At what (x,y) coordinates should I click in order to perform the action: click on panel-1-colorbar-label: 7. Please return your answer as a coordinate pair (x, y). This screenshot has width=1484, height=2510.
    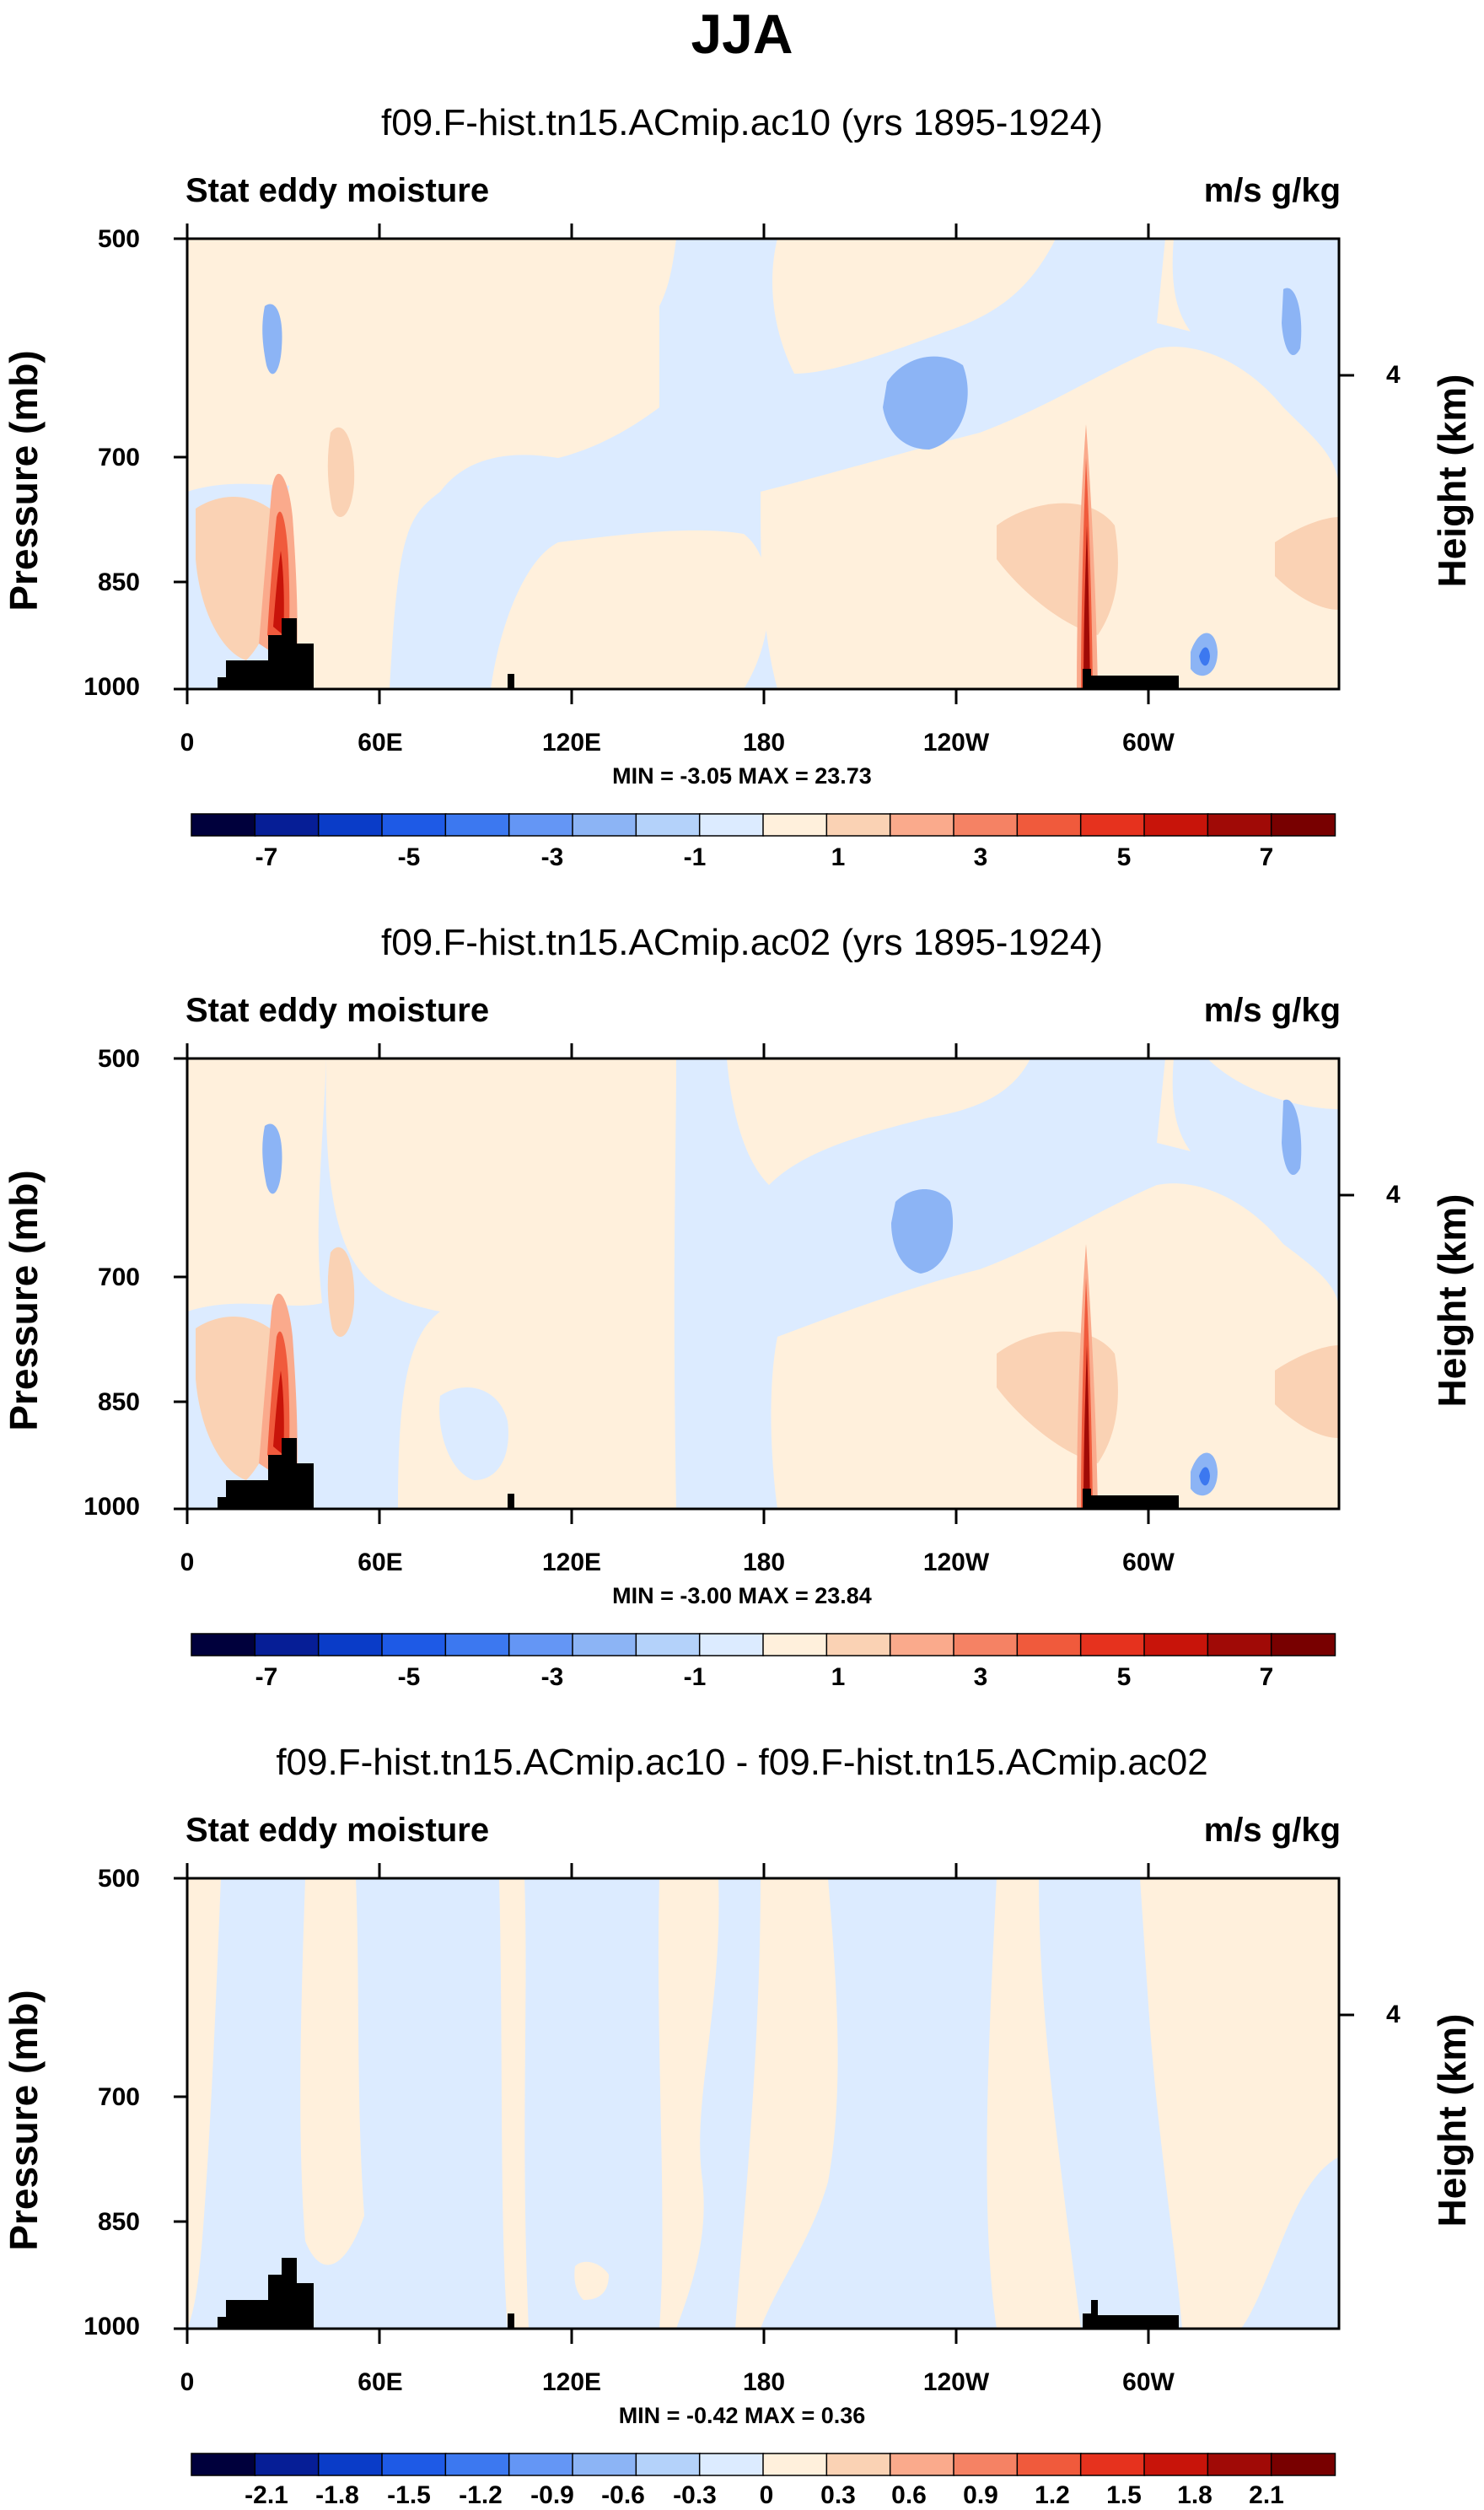
    Looking at the image, I should click on (1266, 857).